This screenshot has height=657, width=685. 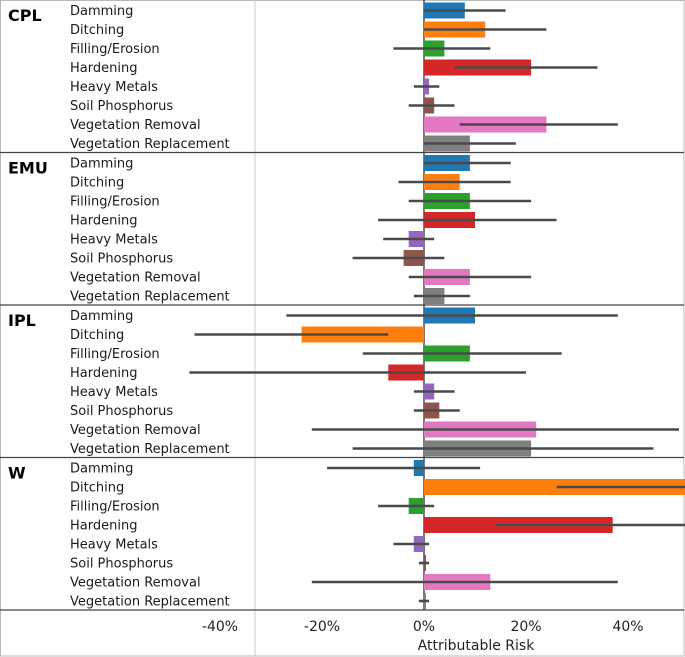 What do you see at coordinates (101, 316) in the screenshot?
I see `row-label-ipl-damming: Damming` at bounding box center [101, 316].